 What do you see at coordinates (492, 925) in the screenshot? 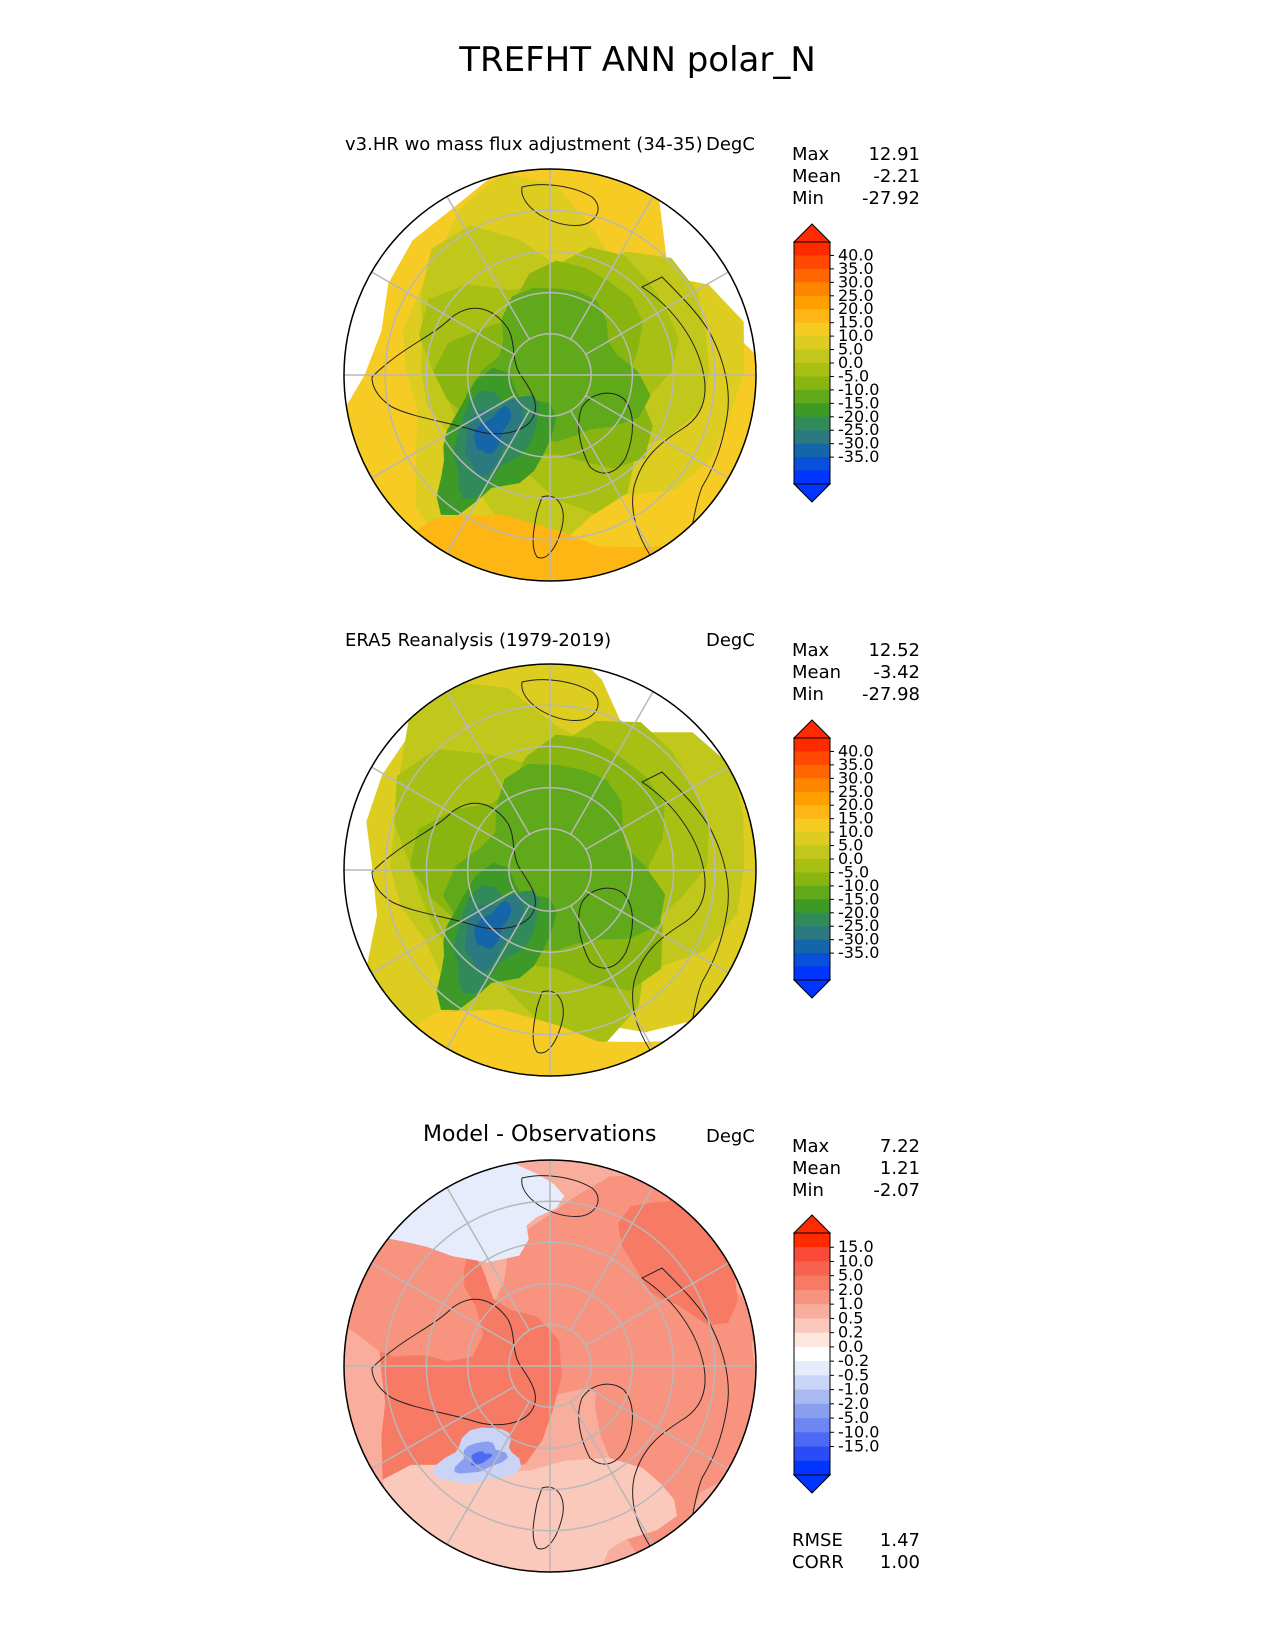
I see `greenland-cold-contour` at bounding box center [492, 925].